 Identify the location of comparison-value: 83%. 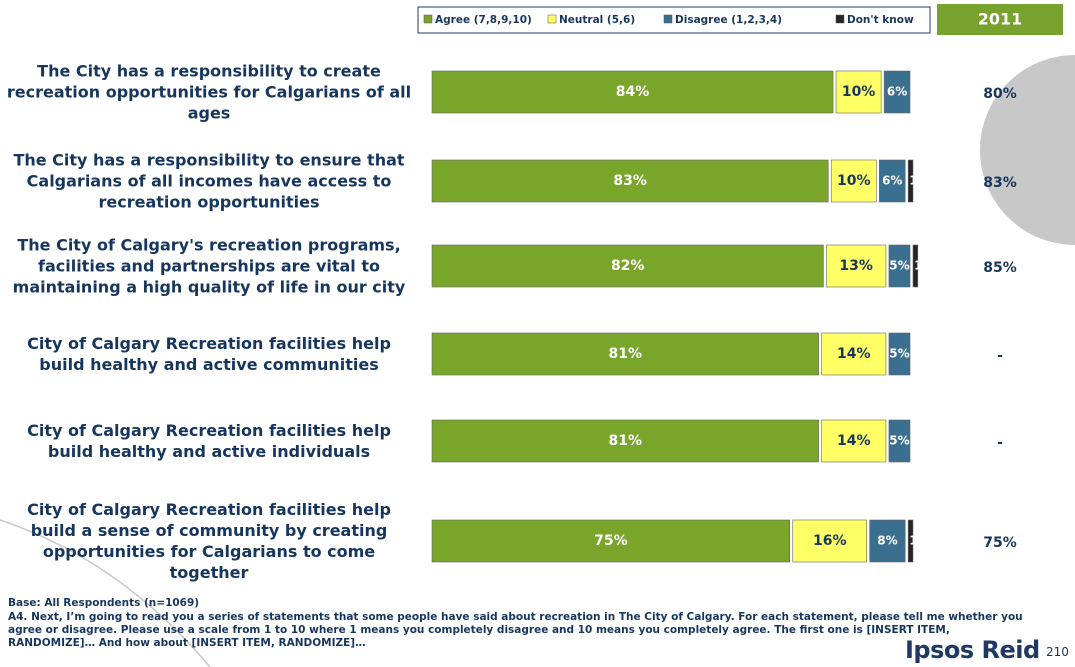
(1000, 183).